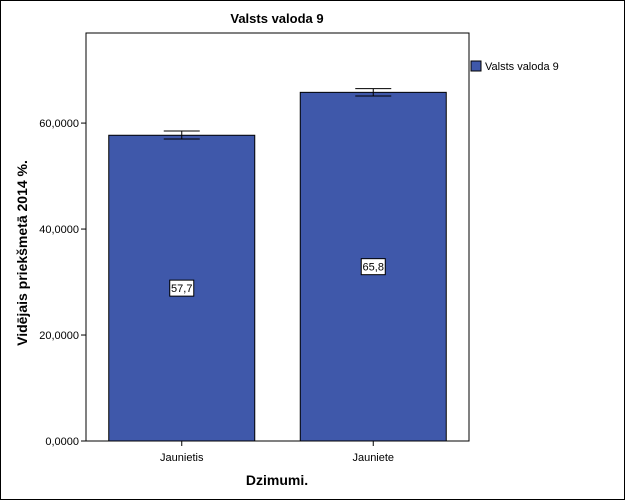 The width and height of the screenshot is (625, 500). I want to click on x-axis-title: Dzimumi., so click(277, 480).